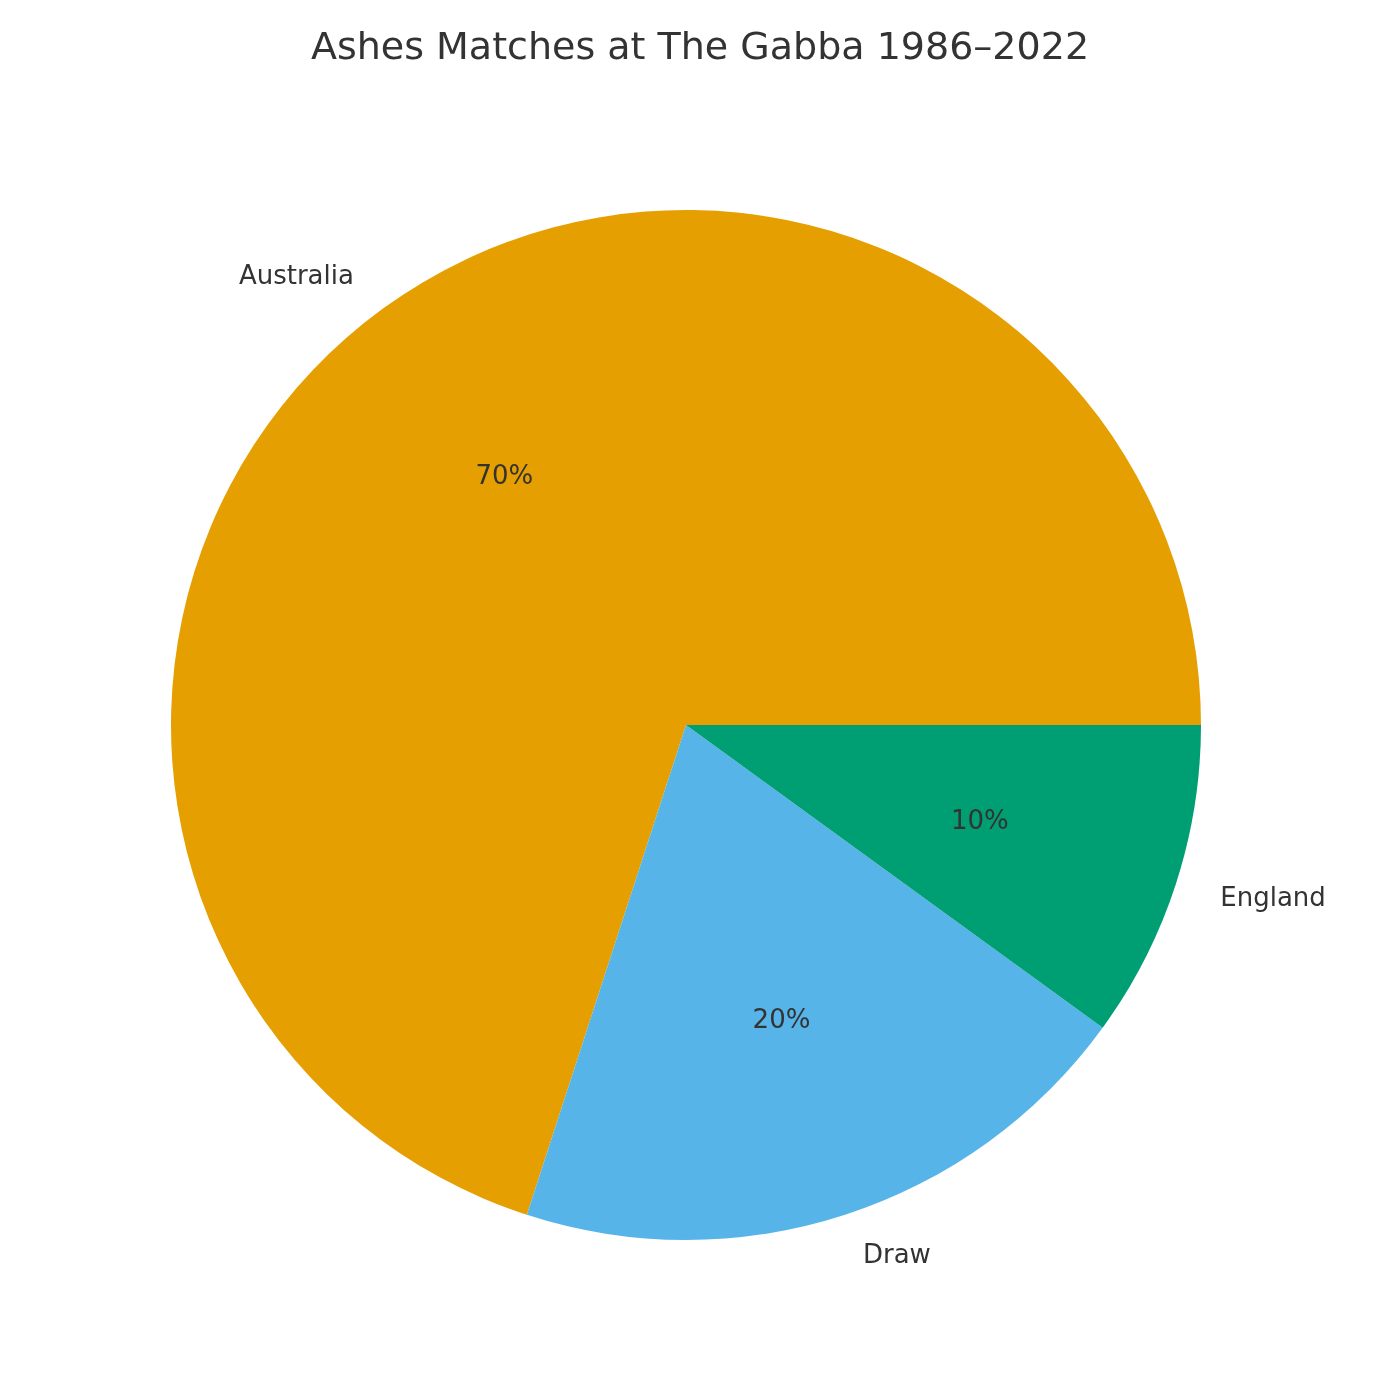 The image size is (1400, 1400). What do you see at coordinates (296, 274) in the screenshot?
I see `slice-label: Australia` at bounding box center [296, 274].